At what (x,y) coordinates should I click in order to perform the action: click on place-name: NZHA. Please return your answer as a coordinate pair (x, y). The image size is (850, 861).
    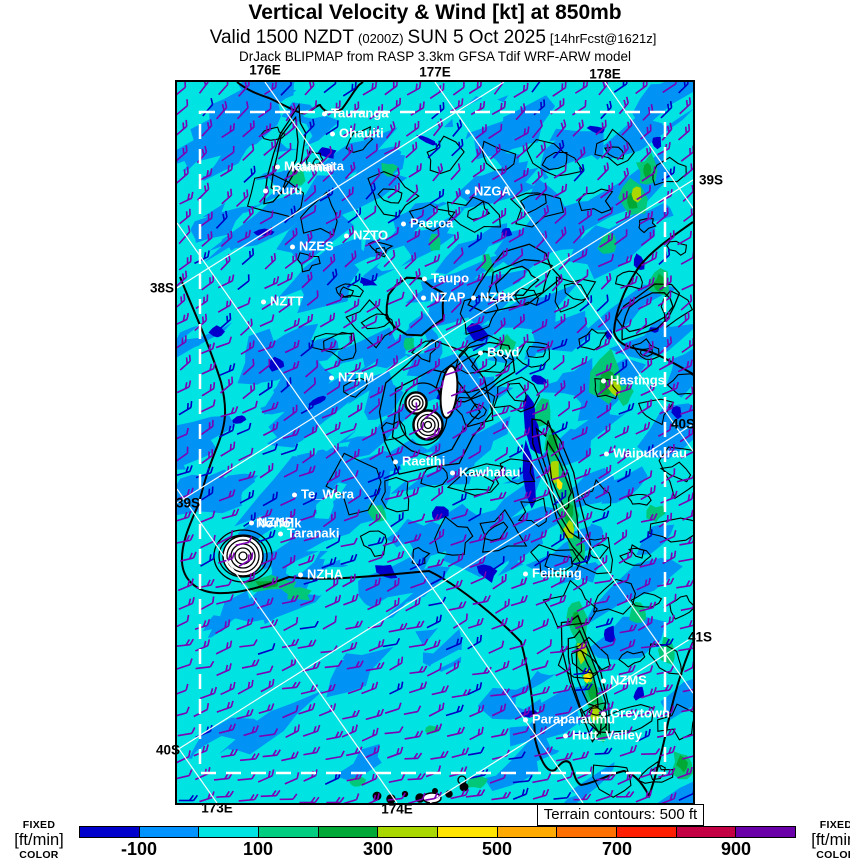
    Looking at the image, I should click on (325, 574).